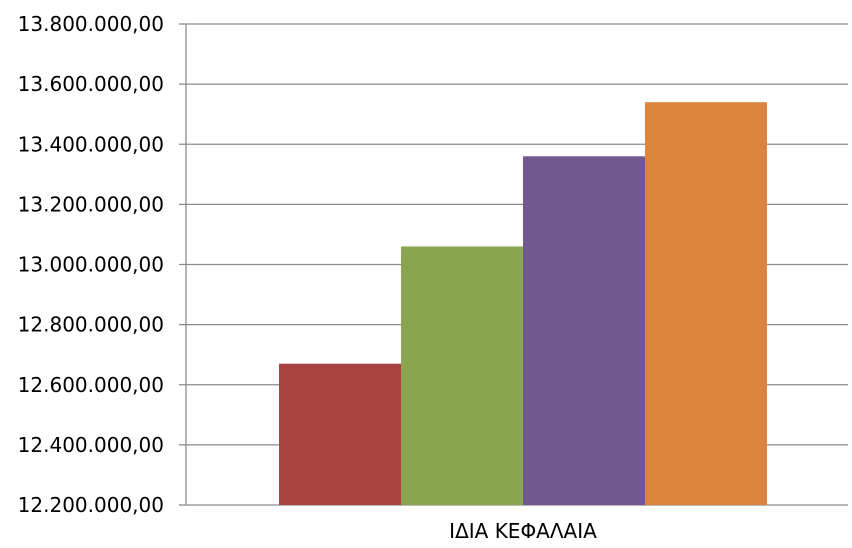 The image size is (852, 548). Describe the element at coordinates (91, 505) in the screenshot. I see `y-tick-label: 12.200.000,00` at that location.